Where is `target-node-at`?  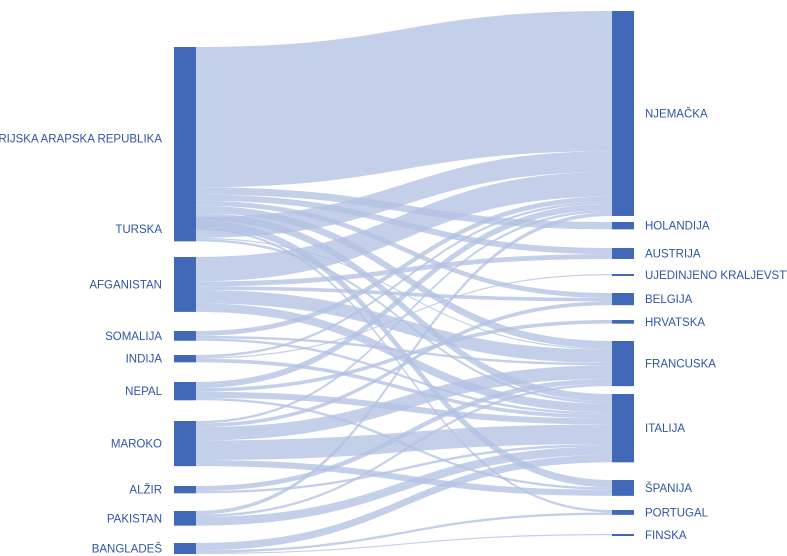
target-node-at is located at coordinates (623, 253).